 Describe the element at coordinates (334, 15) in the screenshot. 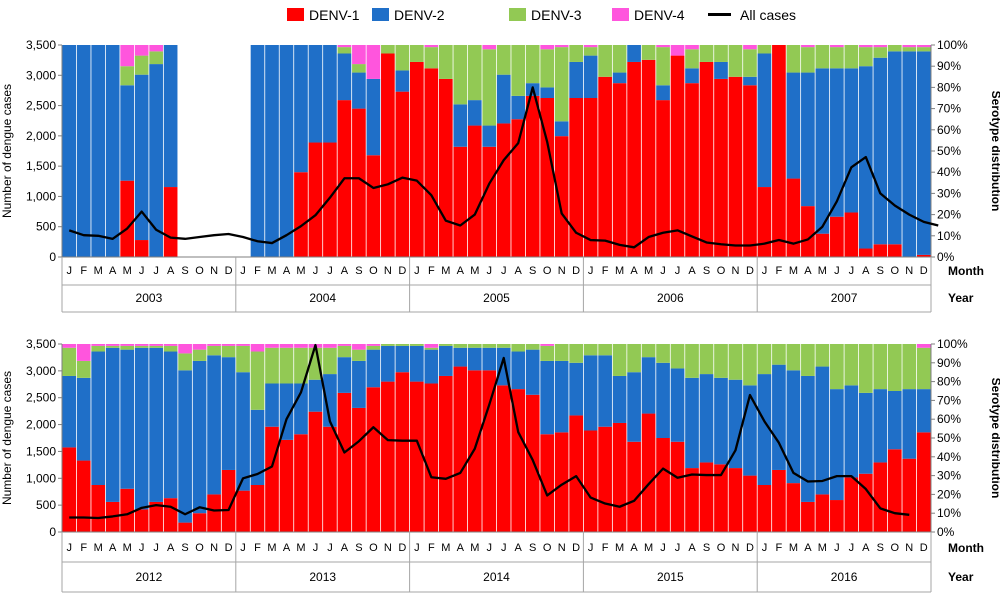

I see `legend-label: DENV-1` at that location.